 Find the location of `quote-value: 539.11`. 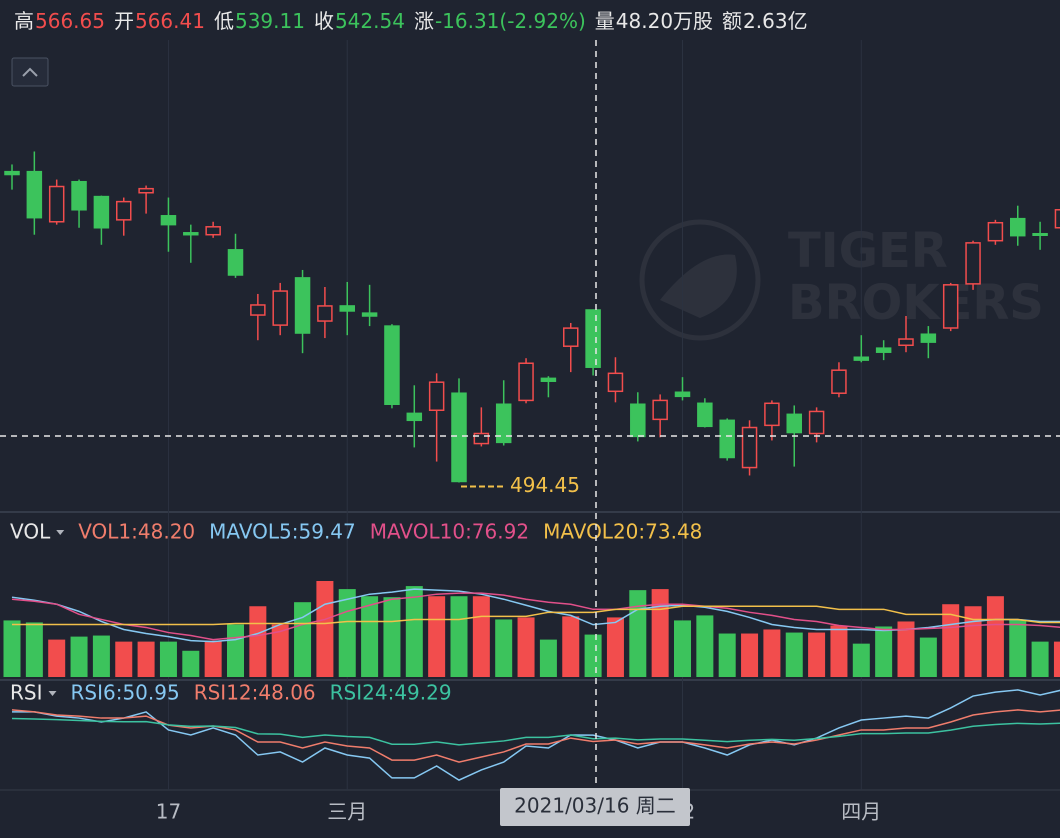

quote-value: 539.11 is located at coordinates (269, 21).